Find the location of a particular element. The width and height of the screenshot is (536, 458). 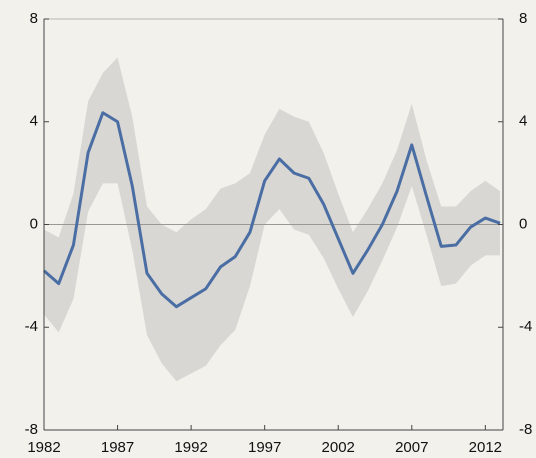

y2-tick-label: 4 is located at coordinates (523, 121).